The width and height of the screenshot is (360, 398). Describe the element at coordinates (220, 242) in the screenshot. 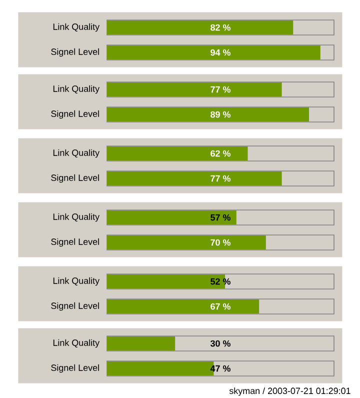

I see `data-label: 70 %` at that location.